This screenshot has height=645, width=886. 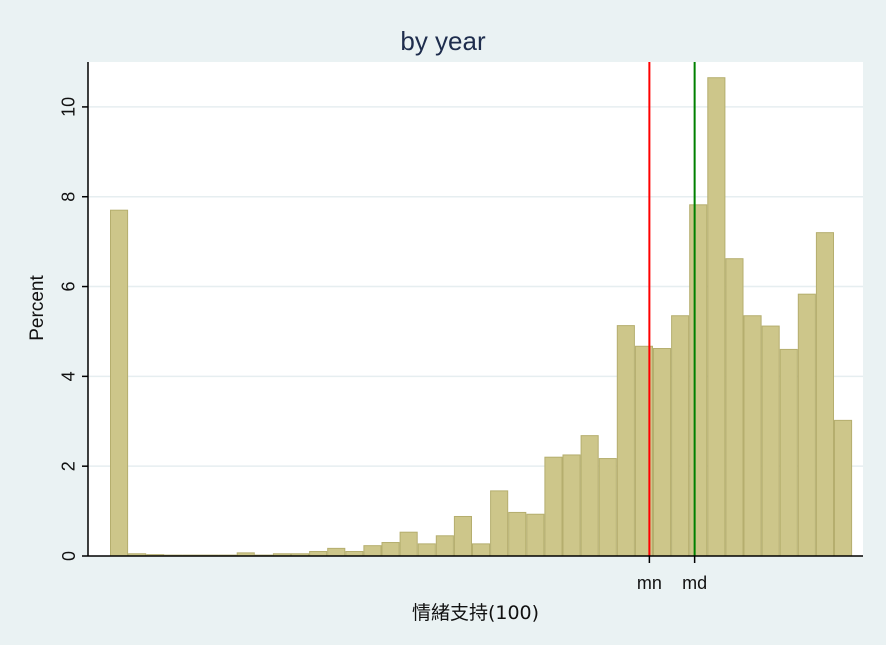 I want to click on y-tick-label: 4, so click(x=69, y=376).